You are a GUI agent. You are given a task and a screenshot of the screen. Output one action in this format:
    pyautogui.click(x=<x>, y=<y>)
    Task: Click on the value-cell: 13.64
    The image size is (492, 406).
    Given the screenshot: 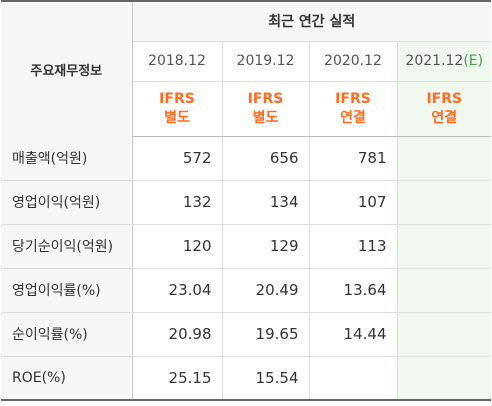 What is the action you would take?
    pyautogui.click(x=353, y=290)
    